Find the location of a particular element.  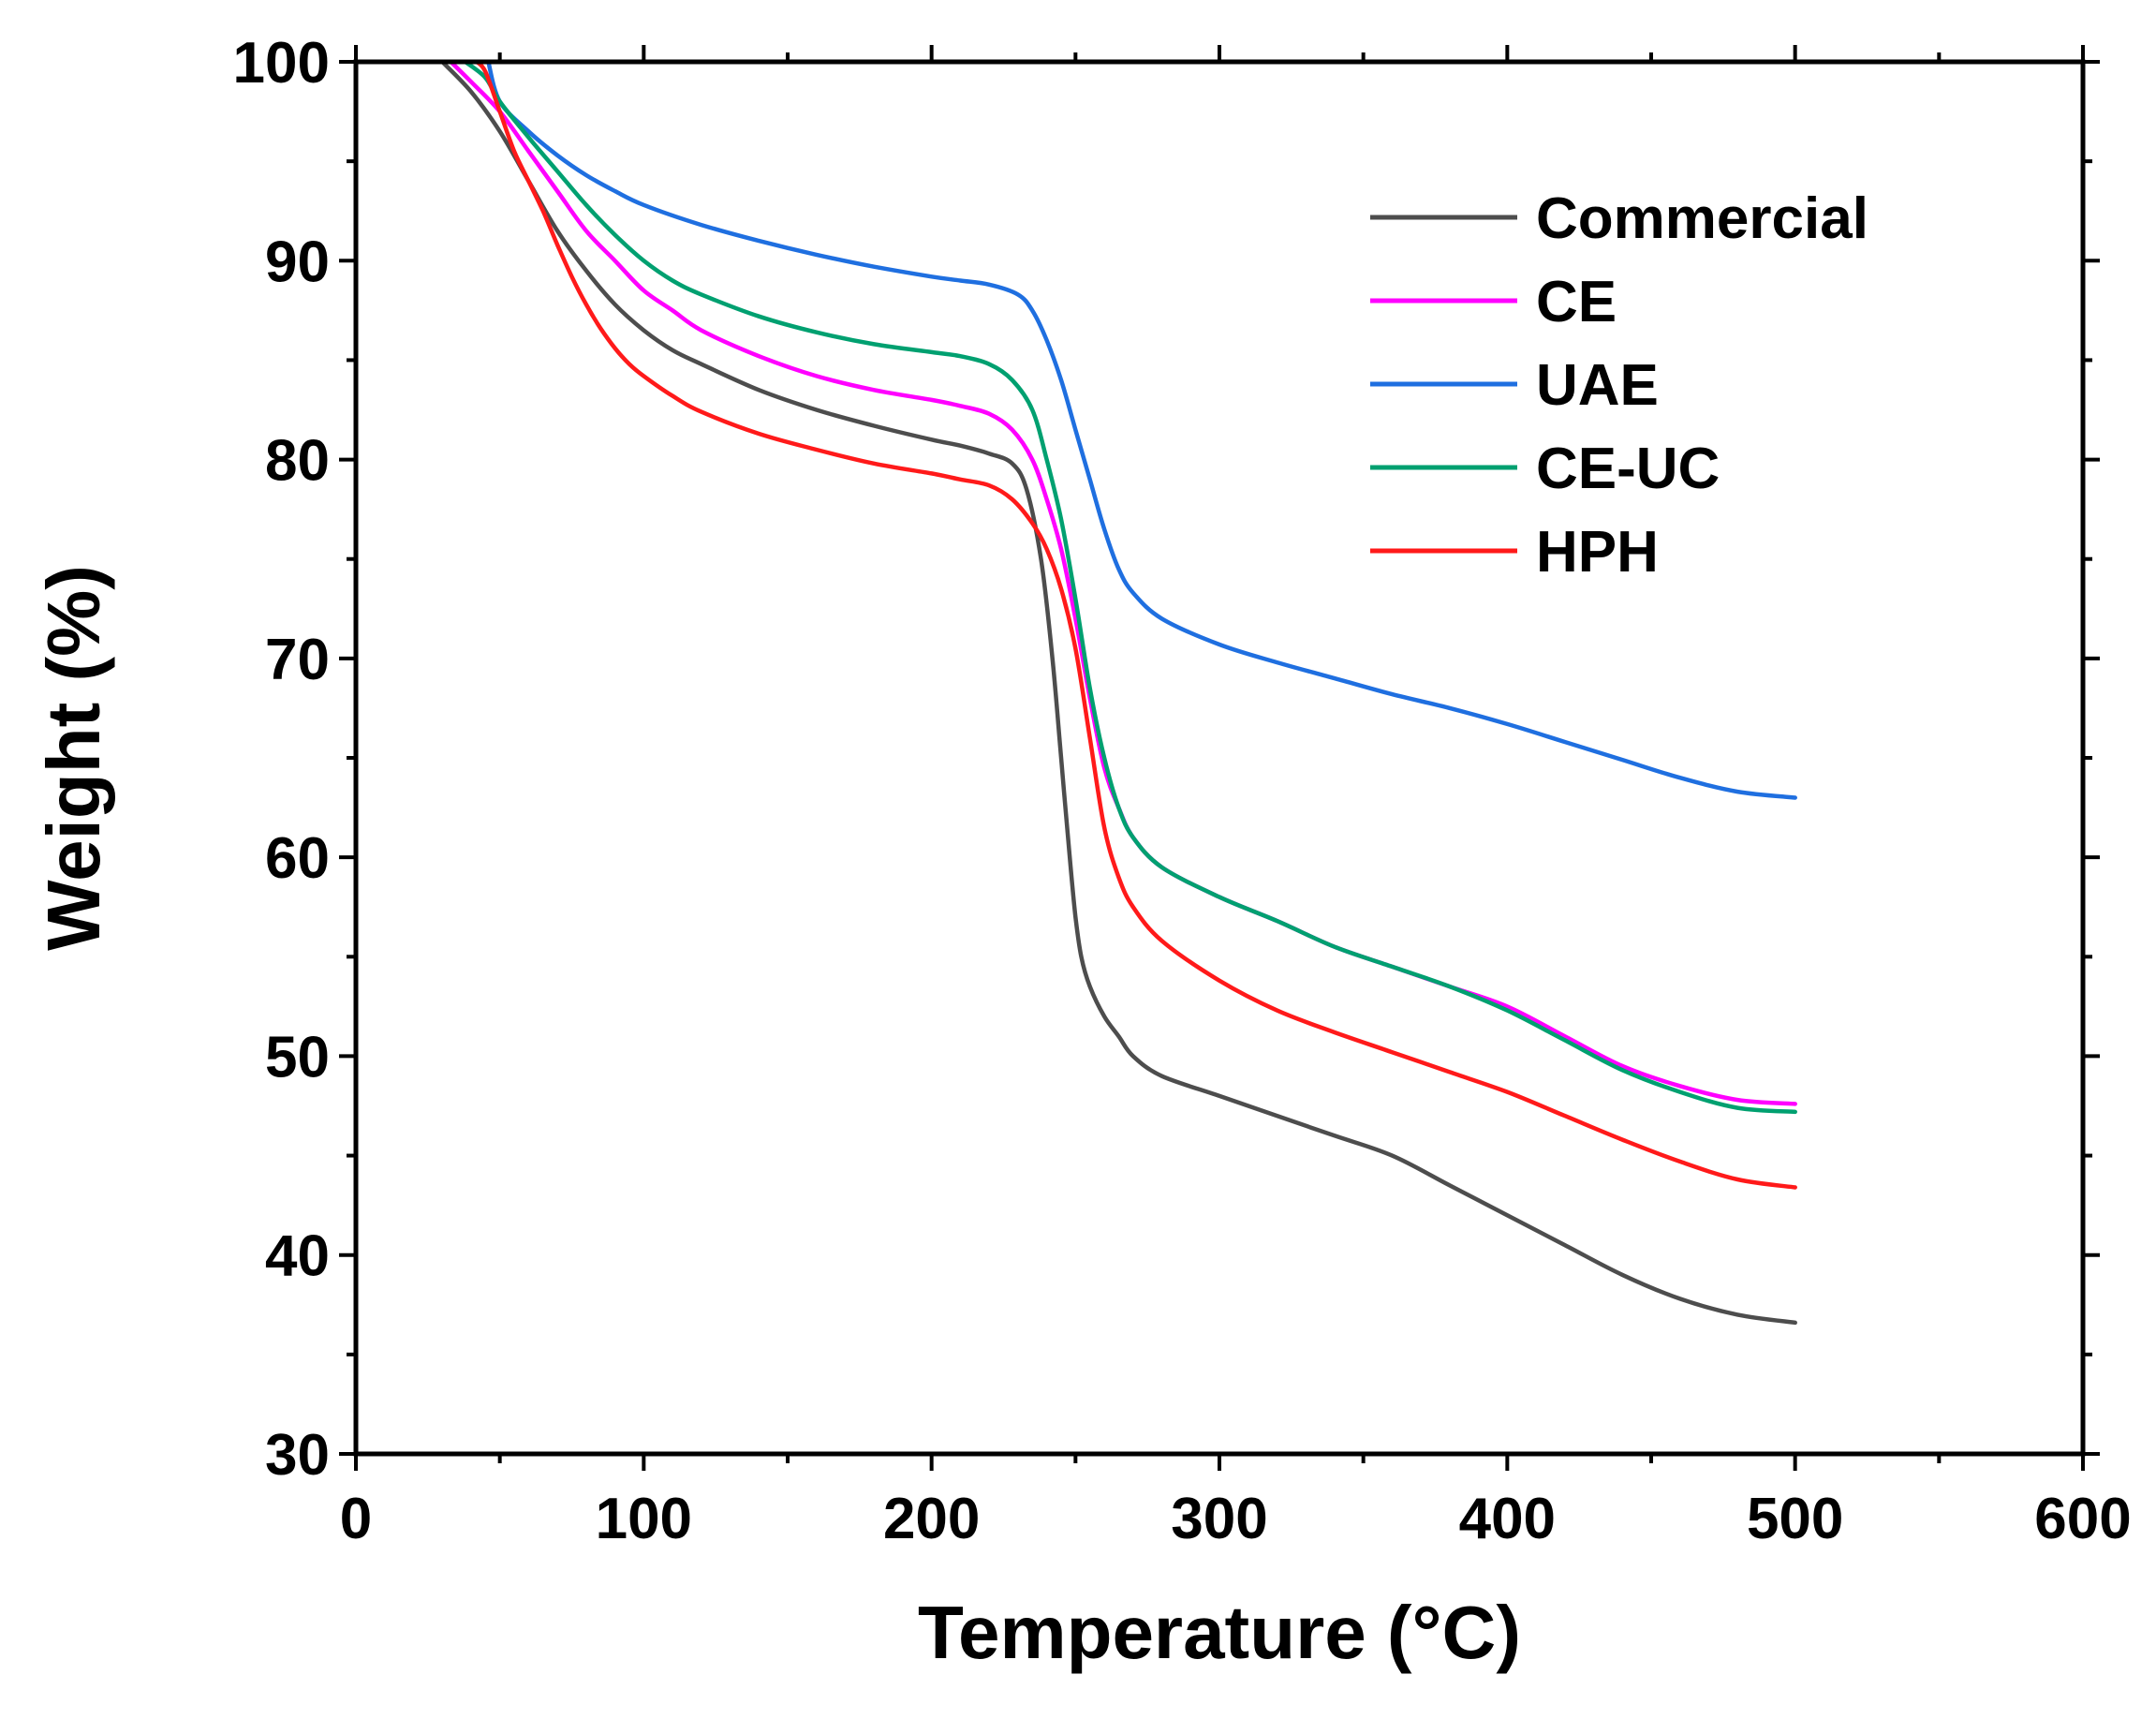

y-tick-label: 50 is located at coordinates (297, 1057).